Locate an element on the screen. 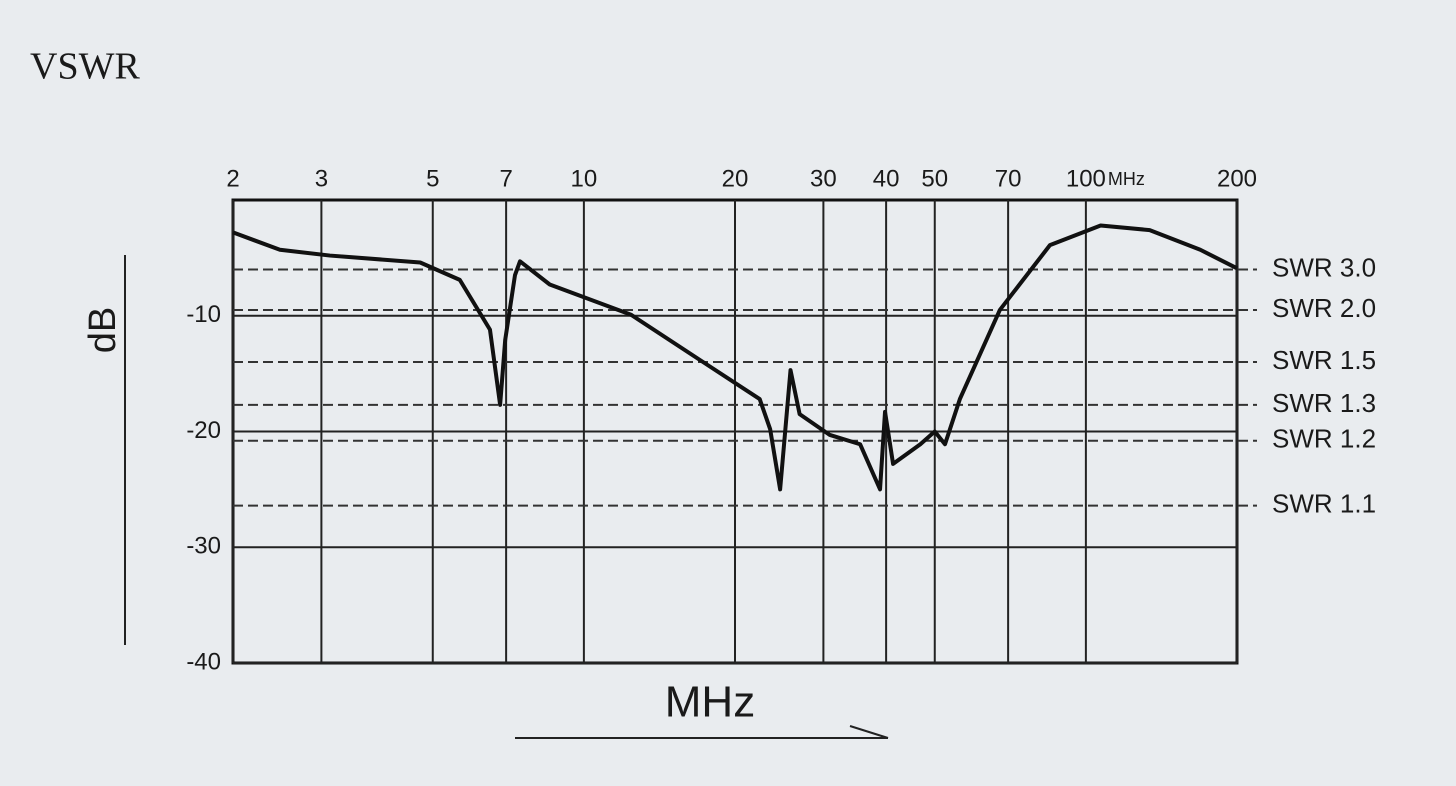  y-tick-label: -10 is located at coordinates (203, 314).